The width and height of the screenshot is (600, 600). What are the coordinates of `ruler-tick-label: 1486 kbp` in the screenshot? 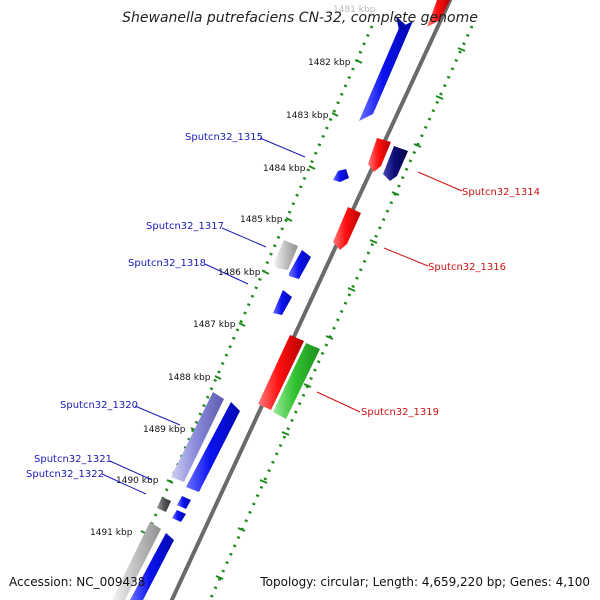 It's located at (239, 273).